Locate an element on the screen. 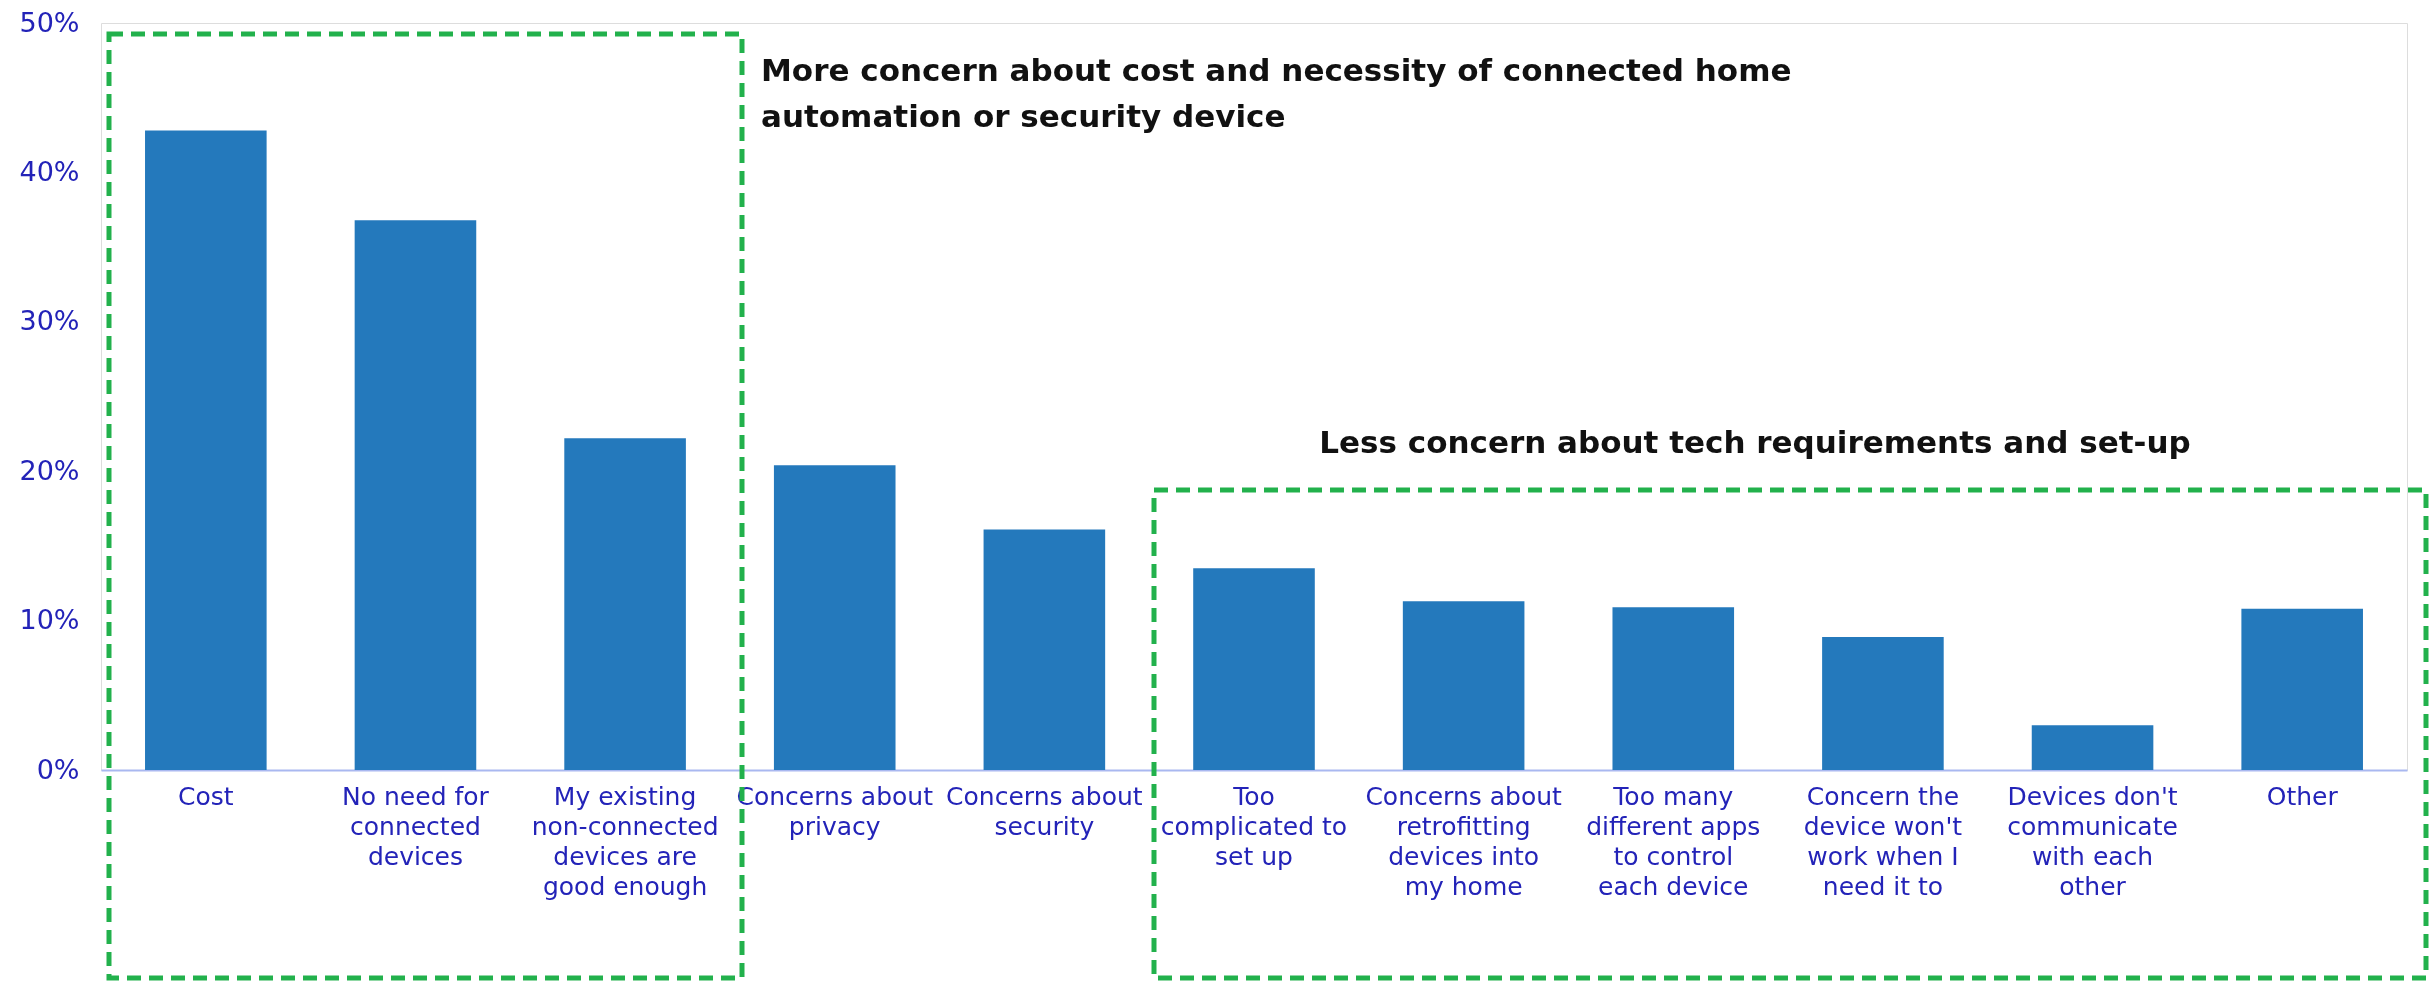  x-tick-label: Cost is located at coordinates (206, 796).